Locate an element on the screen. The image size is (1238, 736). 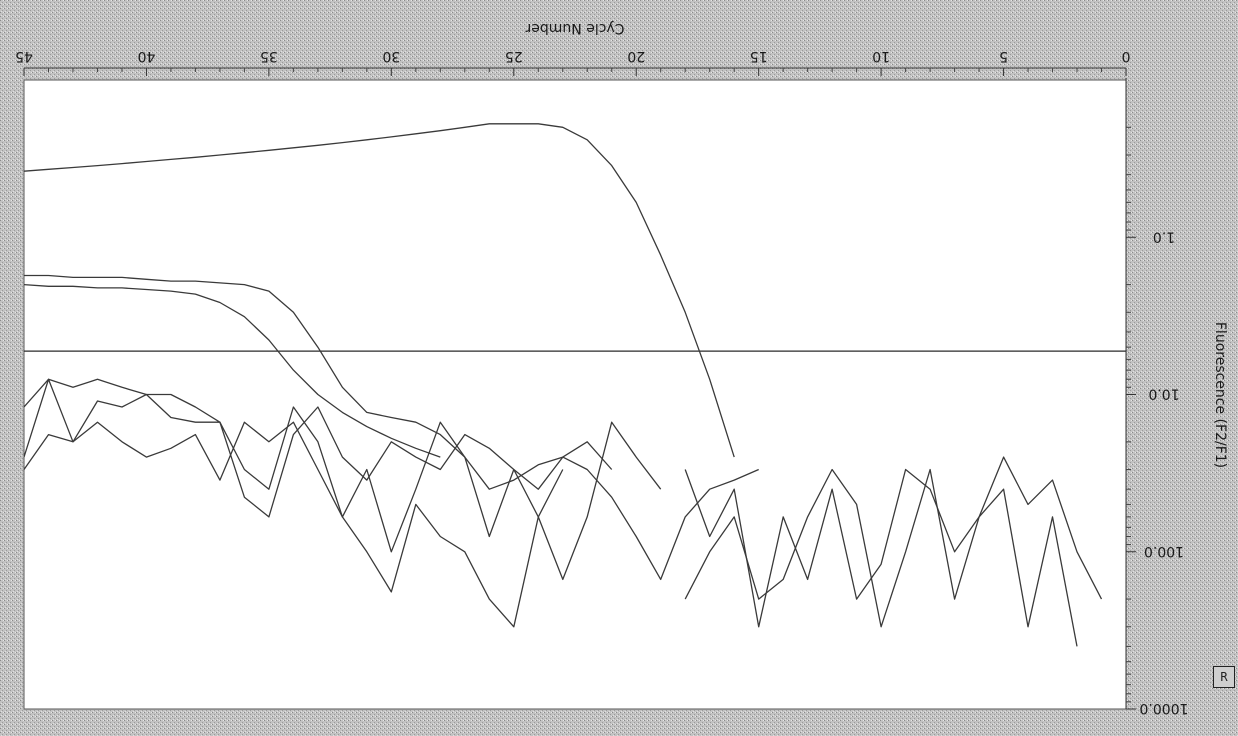
x-tick-label: 0 is located at coordinates (1126, 56).